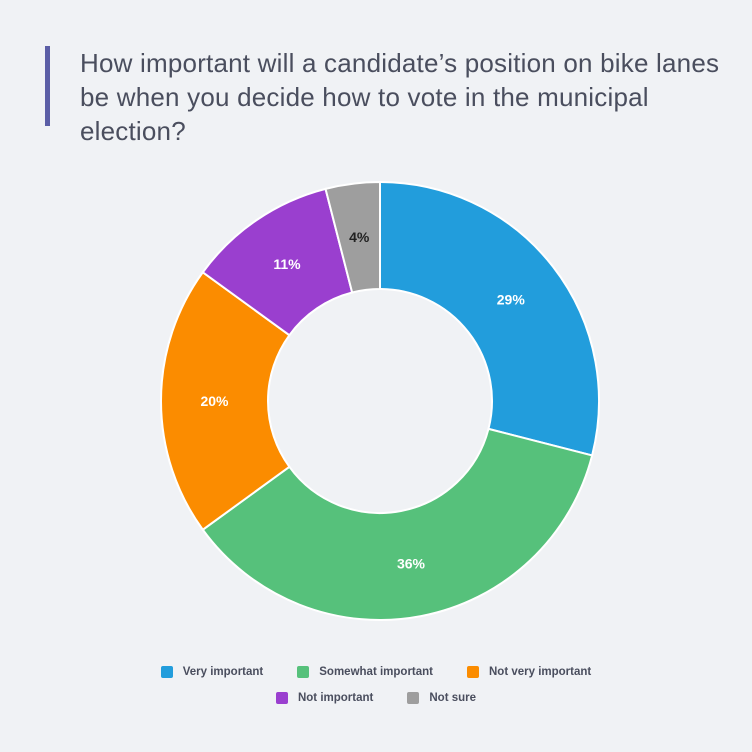  I want to click on legend-label: Not important, so click(335, 698).